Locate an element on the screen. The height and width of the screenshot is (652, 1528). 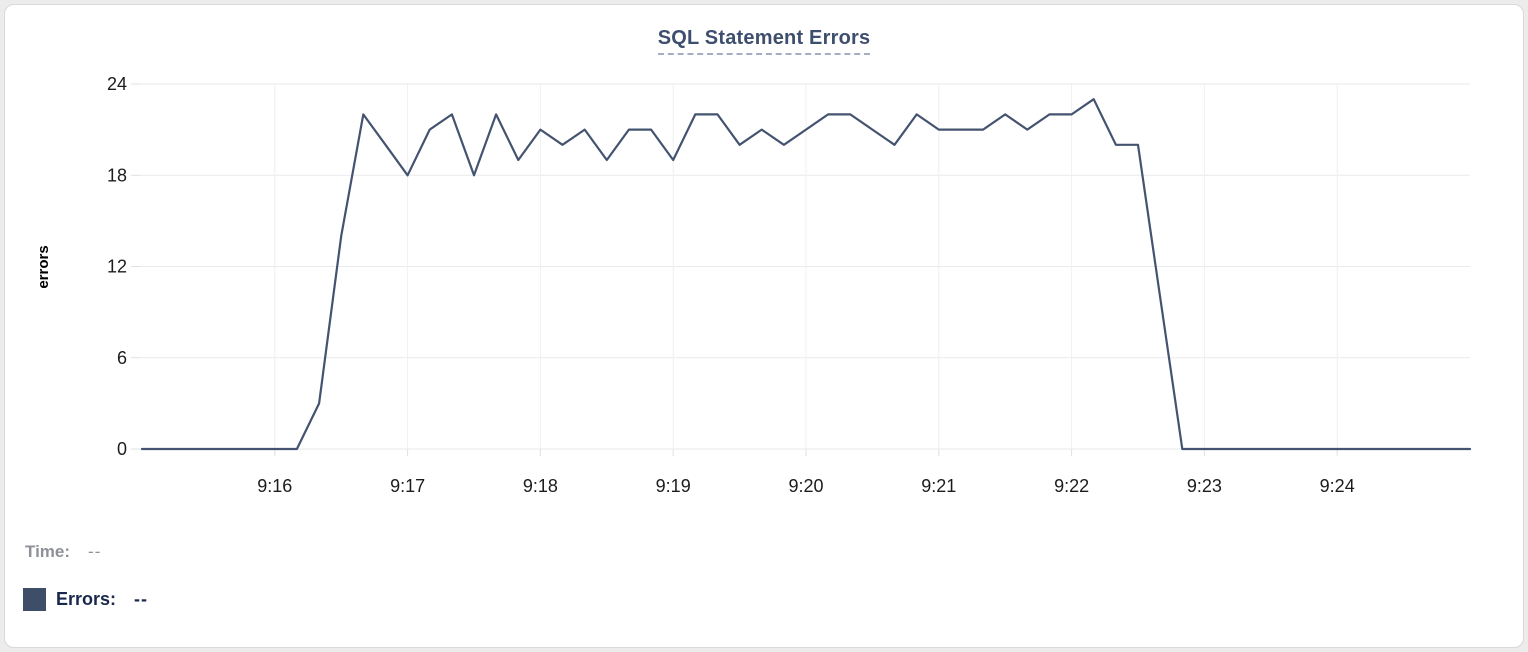
hover-readout-time: Time: -- is located at coordinates (63, 552).